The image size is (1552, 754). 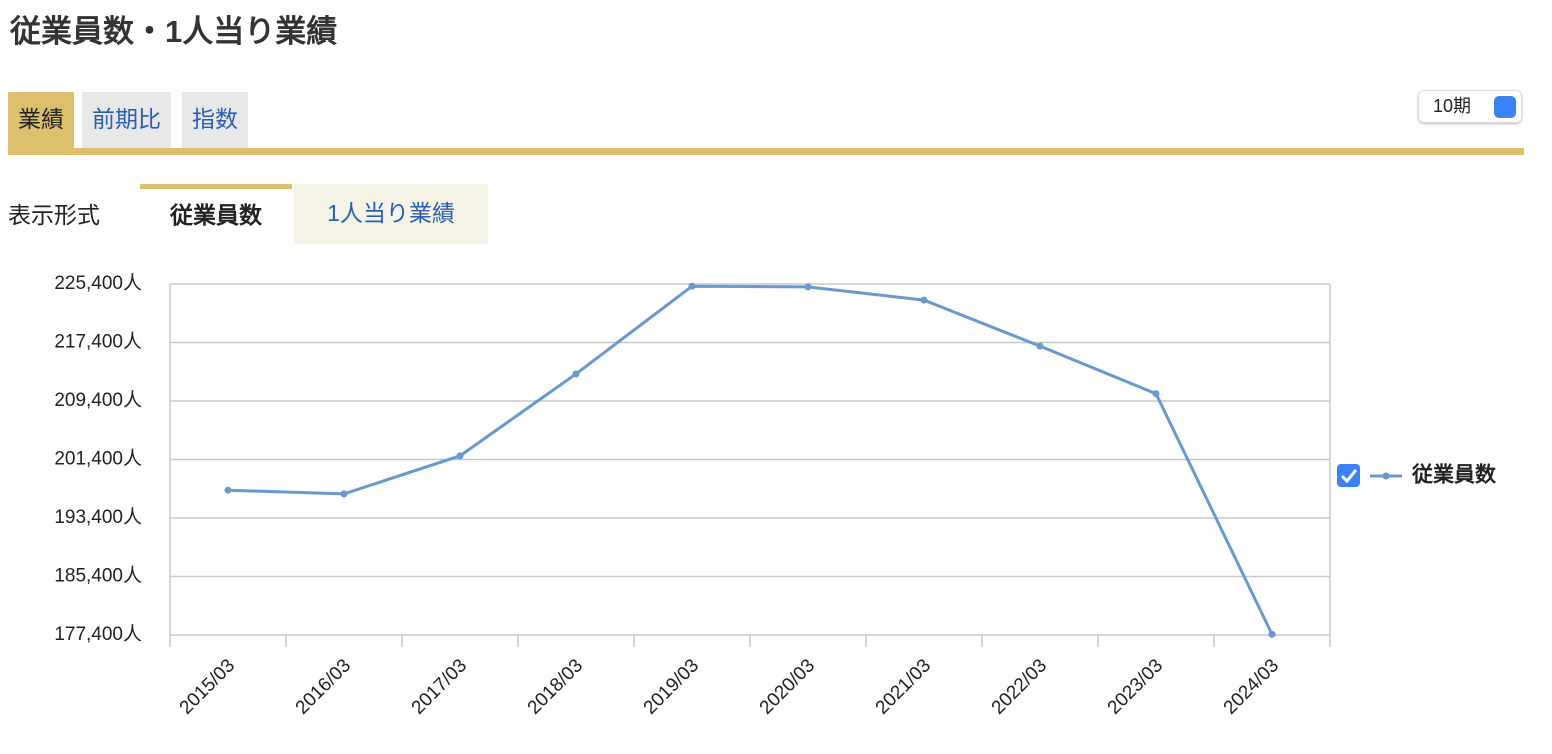 What do you see at coordinates (766, 151) in the screenshot?
I see `tab-underline` at bounding box center [766, 151].